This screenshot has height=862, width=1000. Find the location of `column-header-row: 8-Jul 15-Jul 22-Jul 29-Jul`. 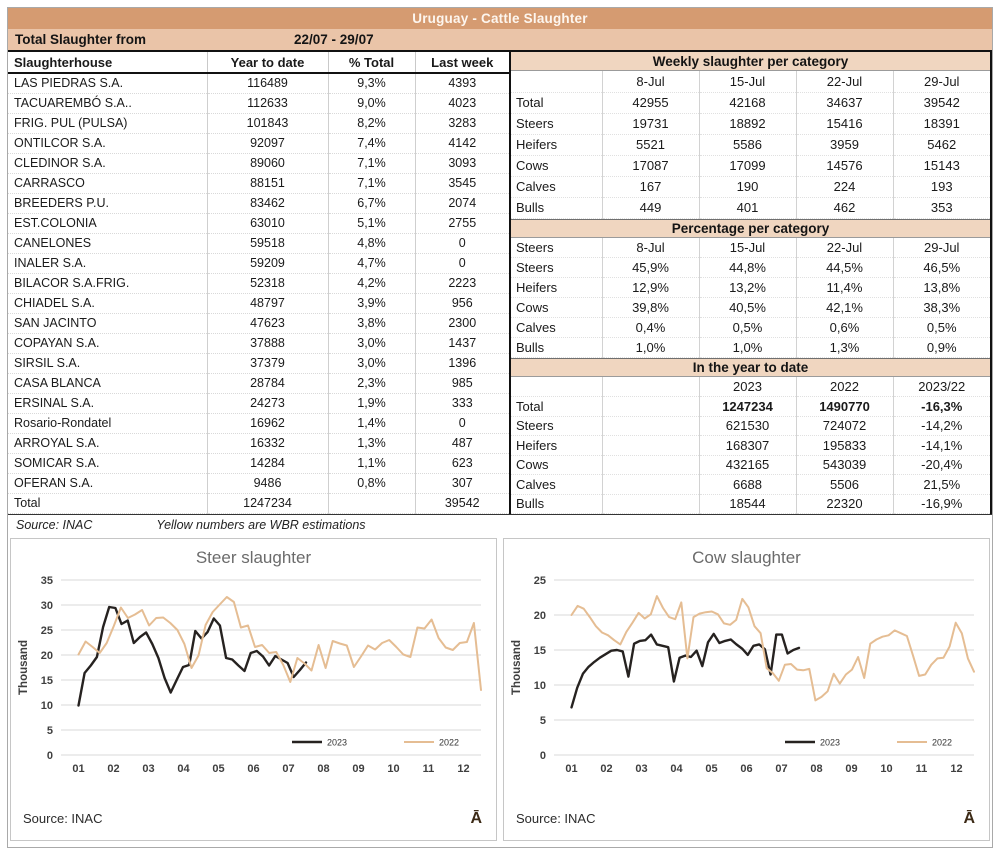

column-header-row: 8-Jul 15-Jul 22-Jul 29-Jul is located at coordinates (750, 82).